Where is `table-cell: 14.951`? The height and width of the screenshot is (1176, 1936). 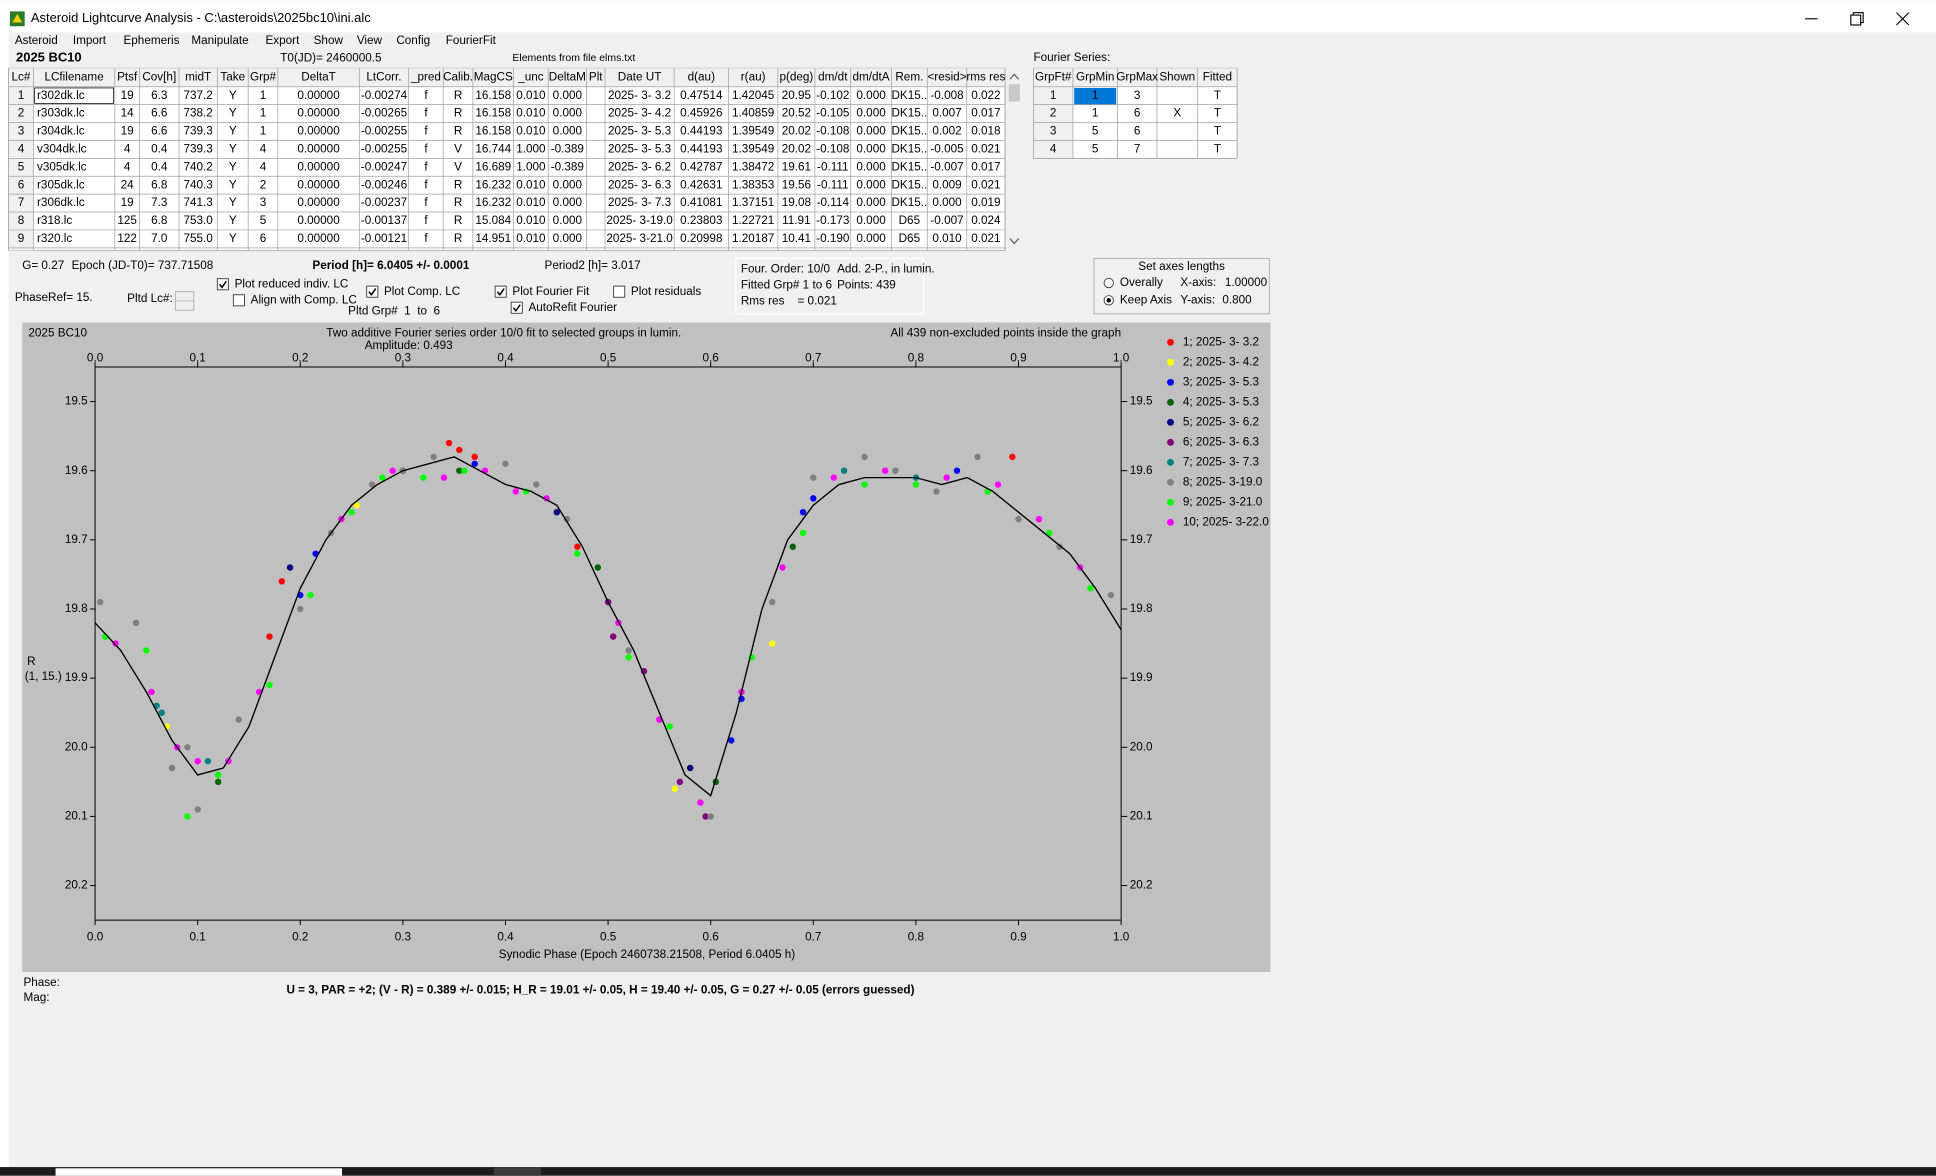 table-cell: 14.951 is located at coordinates (493, 238).